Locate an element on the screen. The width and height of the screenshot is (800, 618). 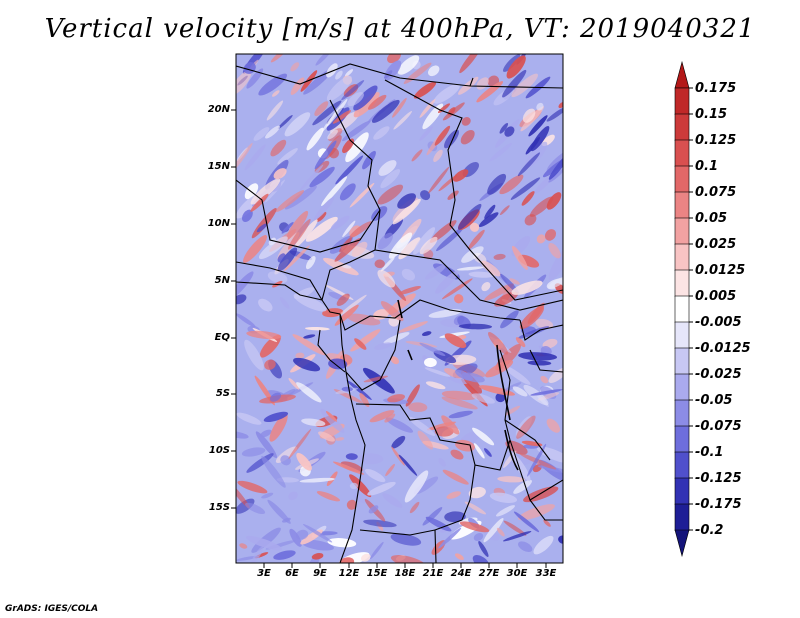
colorbar-label: 0.125 is located at coordinates (716, 140).